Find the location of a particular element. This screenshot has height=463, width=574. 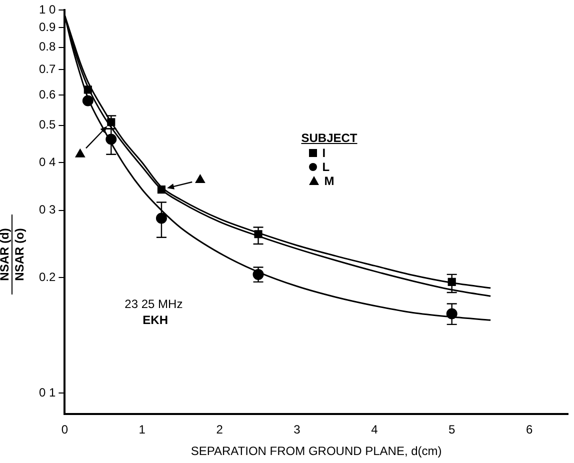

y-tick-label: 0.6 is located at coordinates (47, 94).